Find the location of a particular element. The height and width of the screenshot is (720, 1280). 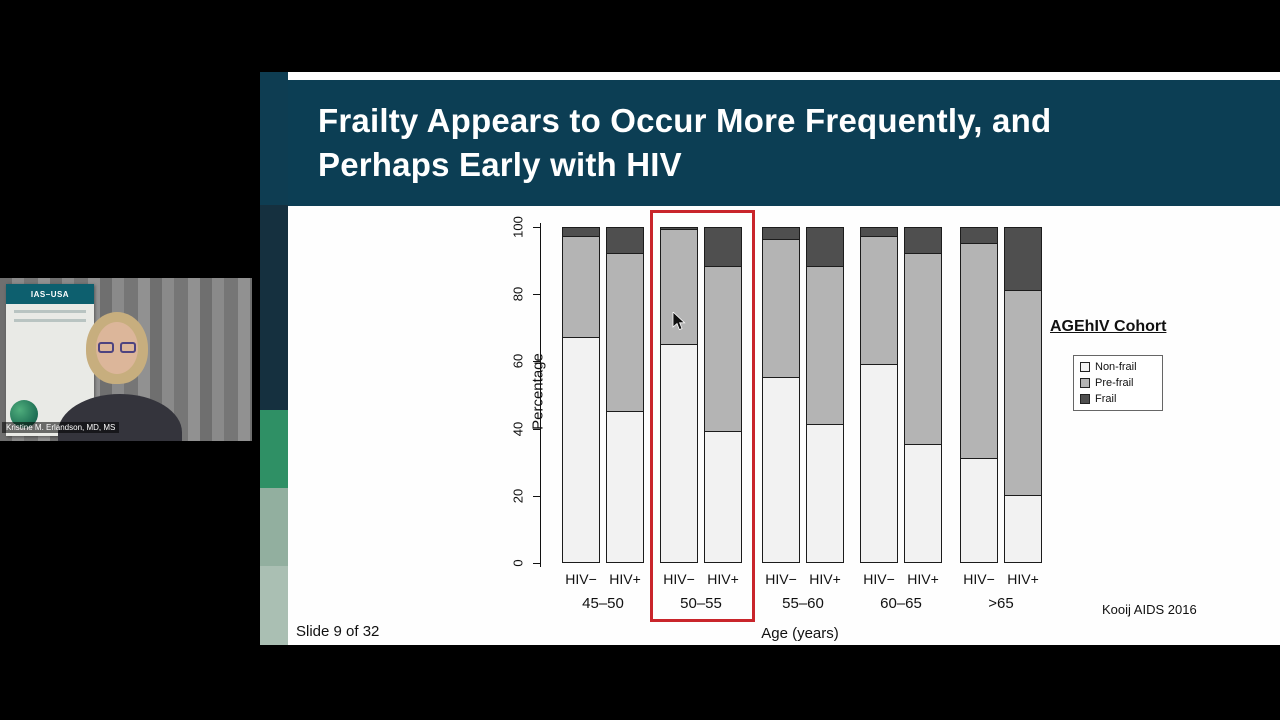

y-axis-label: Percentage is located at coordinates (538, 391).